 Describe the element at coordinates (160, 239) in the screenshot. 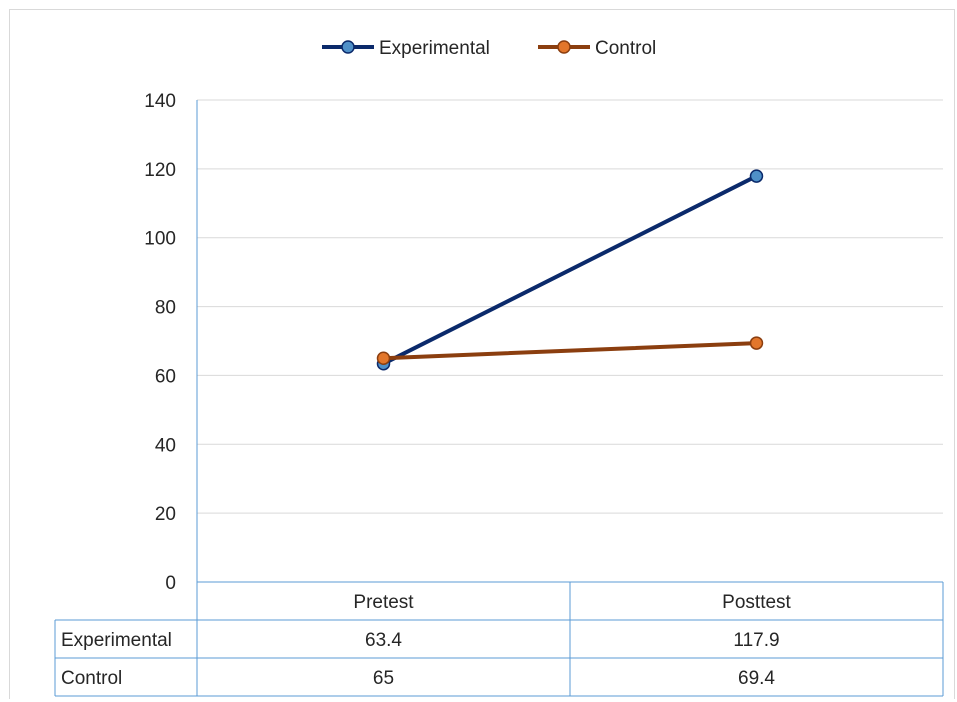

I see `y-tick-label: 100` at that location.